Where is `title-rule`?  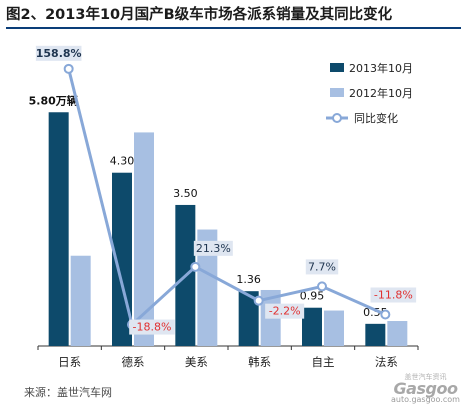
title-rule is located at coordinates (233, 28).